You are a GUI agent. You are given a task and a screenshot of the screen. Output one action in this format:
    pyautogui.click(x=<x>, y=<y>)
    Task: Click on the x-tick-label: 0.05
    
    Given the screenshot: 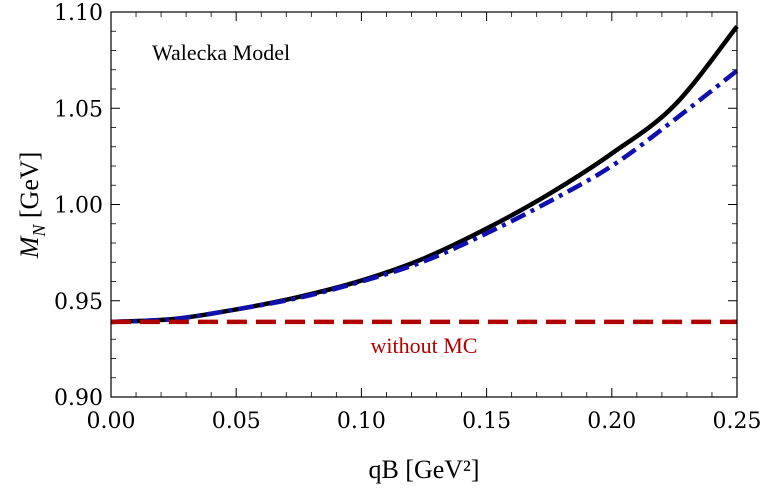 What is the action you would take?
    pyautogui.click(x=236, y=421)
    